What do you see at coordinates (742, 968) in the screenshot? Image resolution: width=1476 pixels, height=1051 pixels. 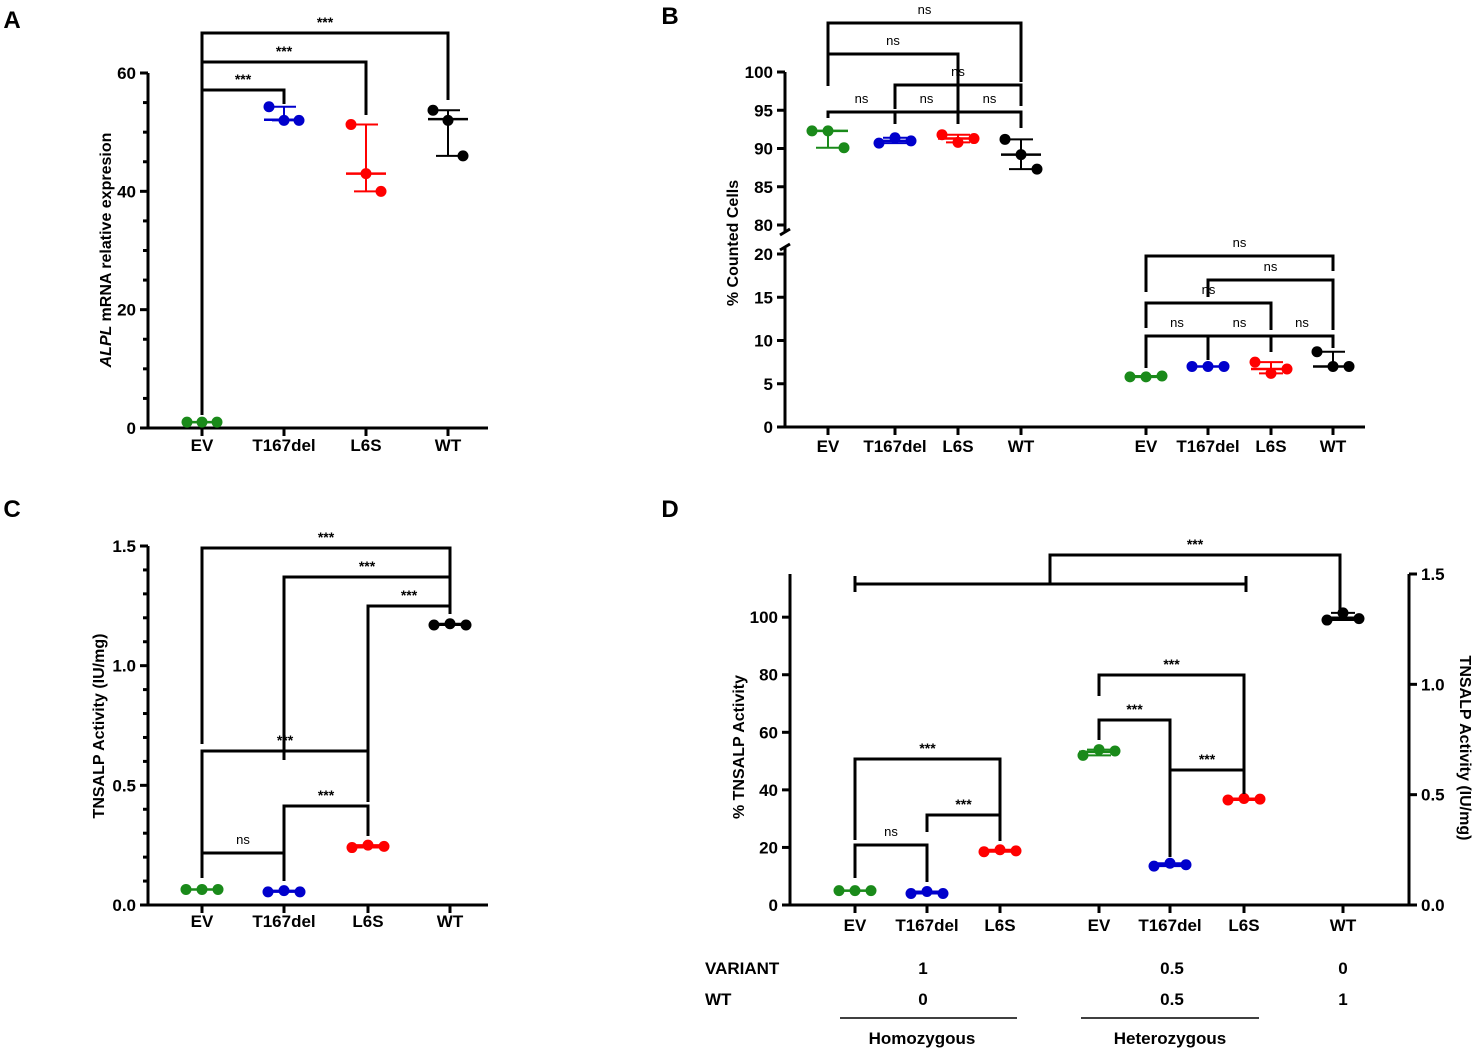 I see `genotype-row-label: VARIANT` at bounding box center [742, 968].